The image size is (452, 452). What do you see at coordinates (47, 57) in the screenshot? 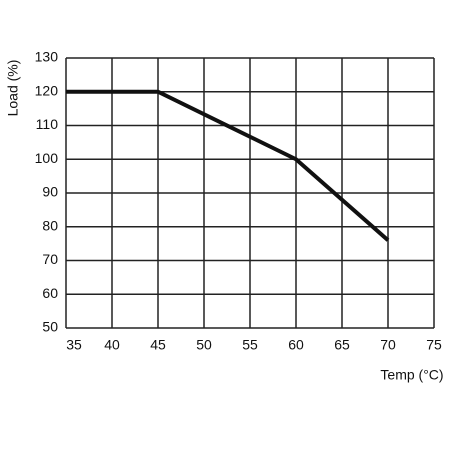
I see `y-tick-label: 130` at bounding box center [47, 57].